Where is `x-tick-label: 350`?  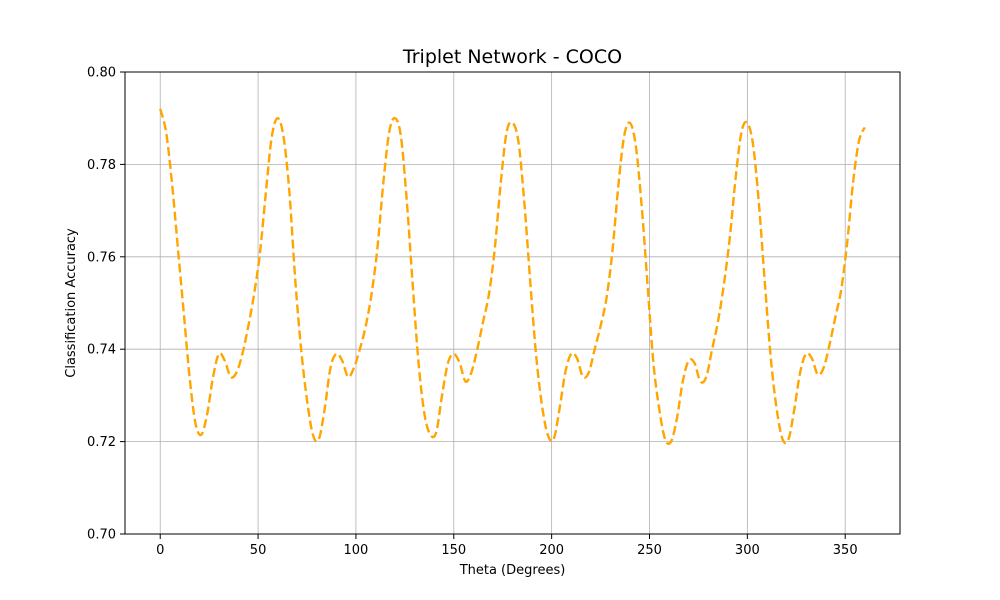
x-tick-label: 350 is located at coordinates (845, 550).